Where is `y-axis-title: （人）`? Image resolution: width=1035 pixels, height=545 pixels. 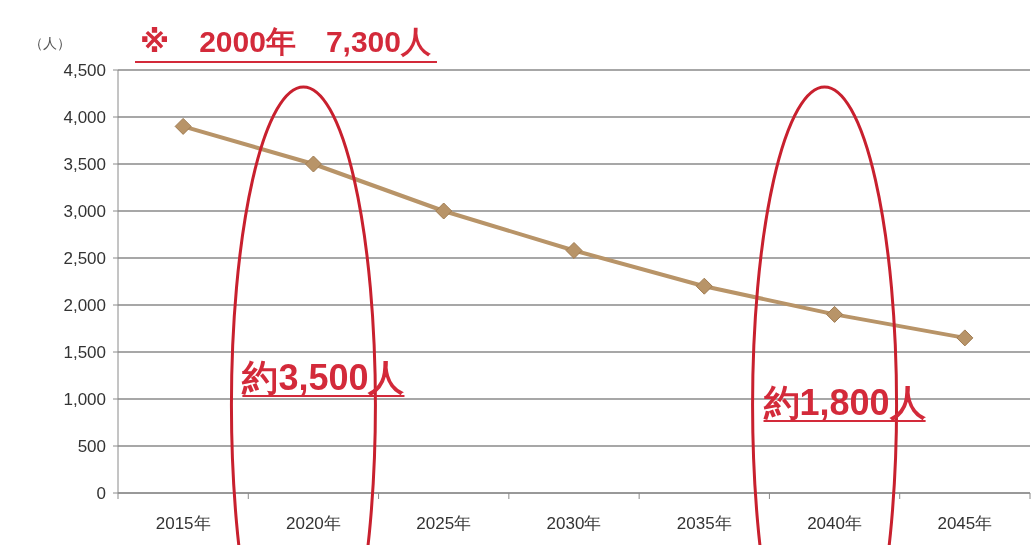 y-axis-title: （人） is located at coordinates (50, 43).